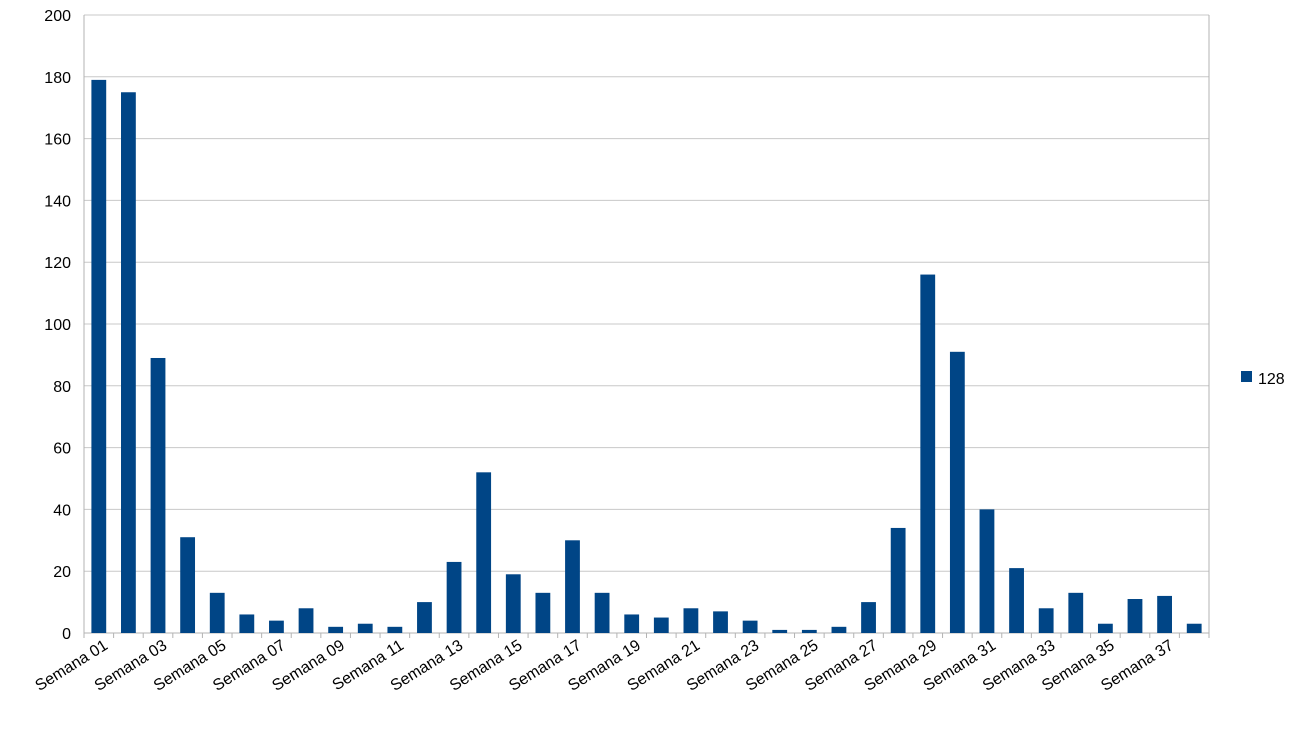  I want to click on y-tick-label: 100, so click(57, 325).